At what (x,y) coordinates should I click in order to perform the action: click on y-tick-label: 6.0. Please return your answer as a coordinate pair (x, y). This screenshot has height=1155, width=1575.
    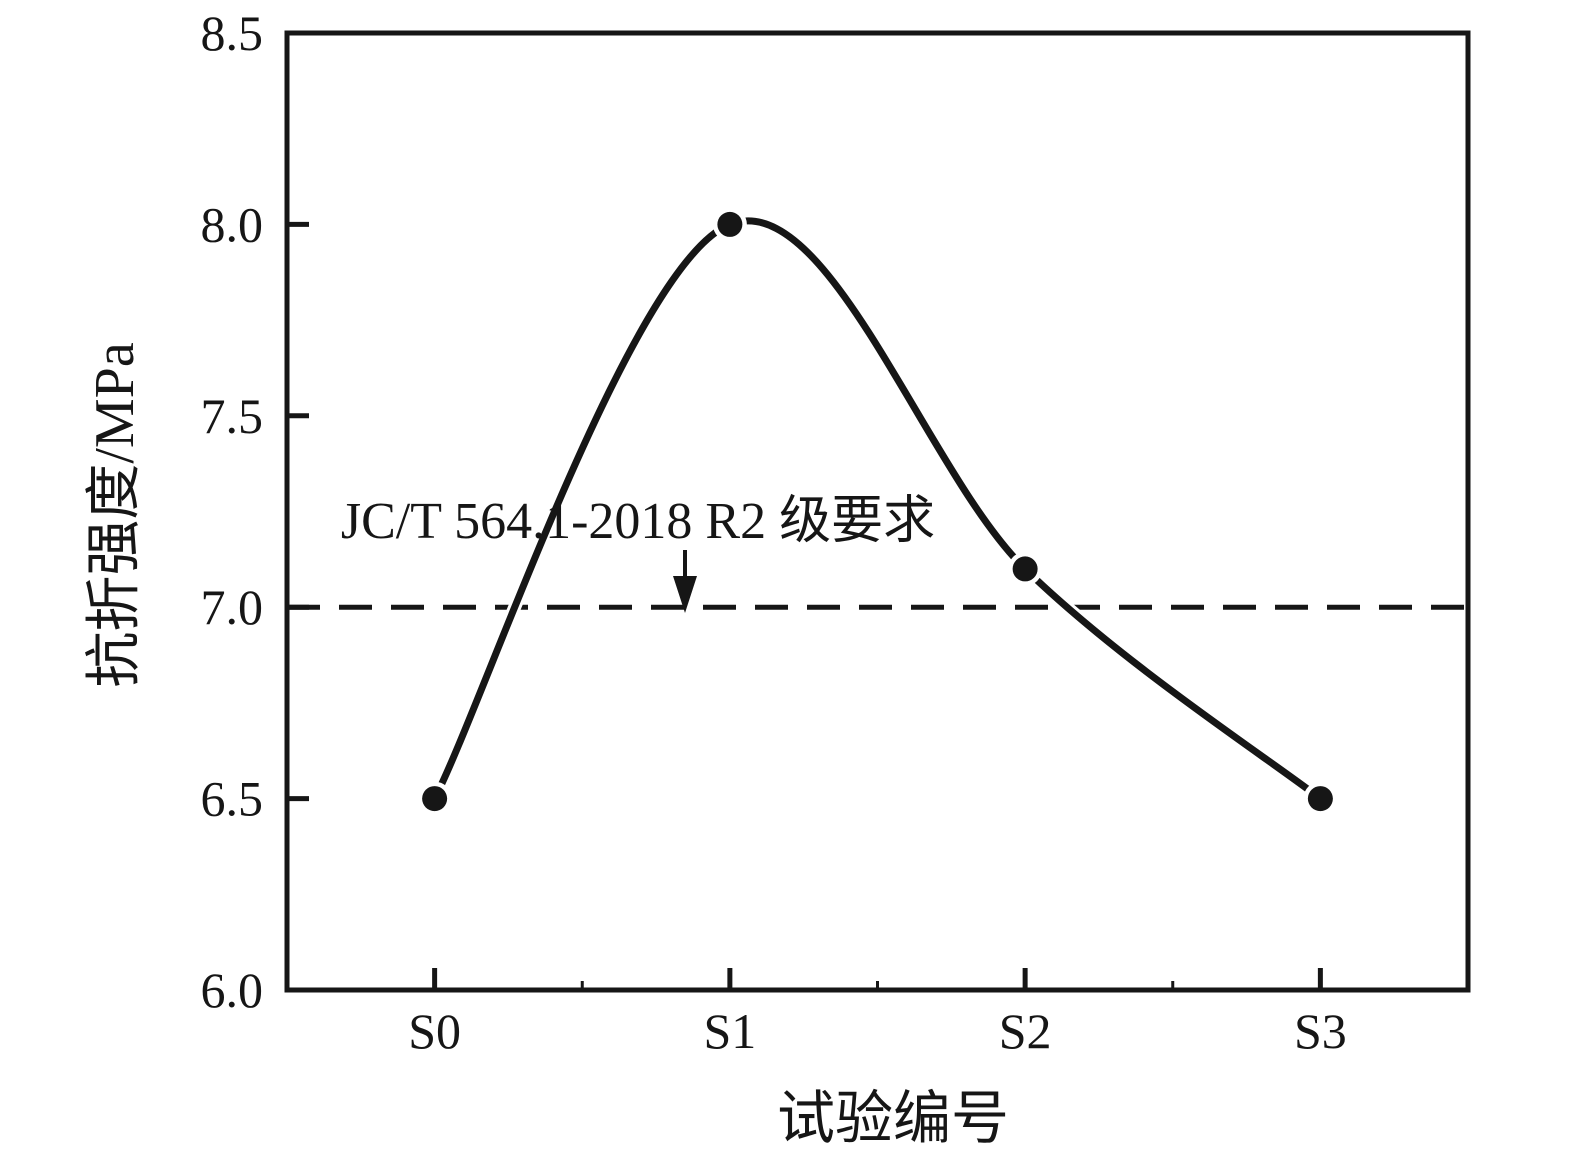
    Looking at the image, I should click on (232, 990).